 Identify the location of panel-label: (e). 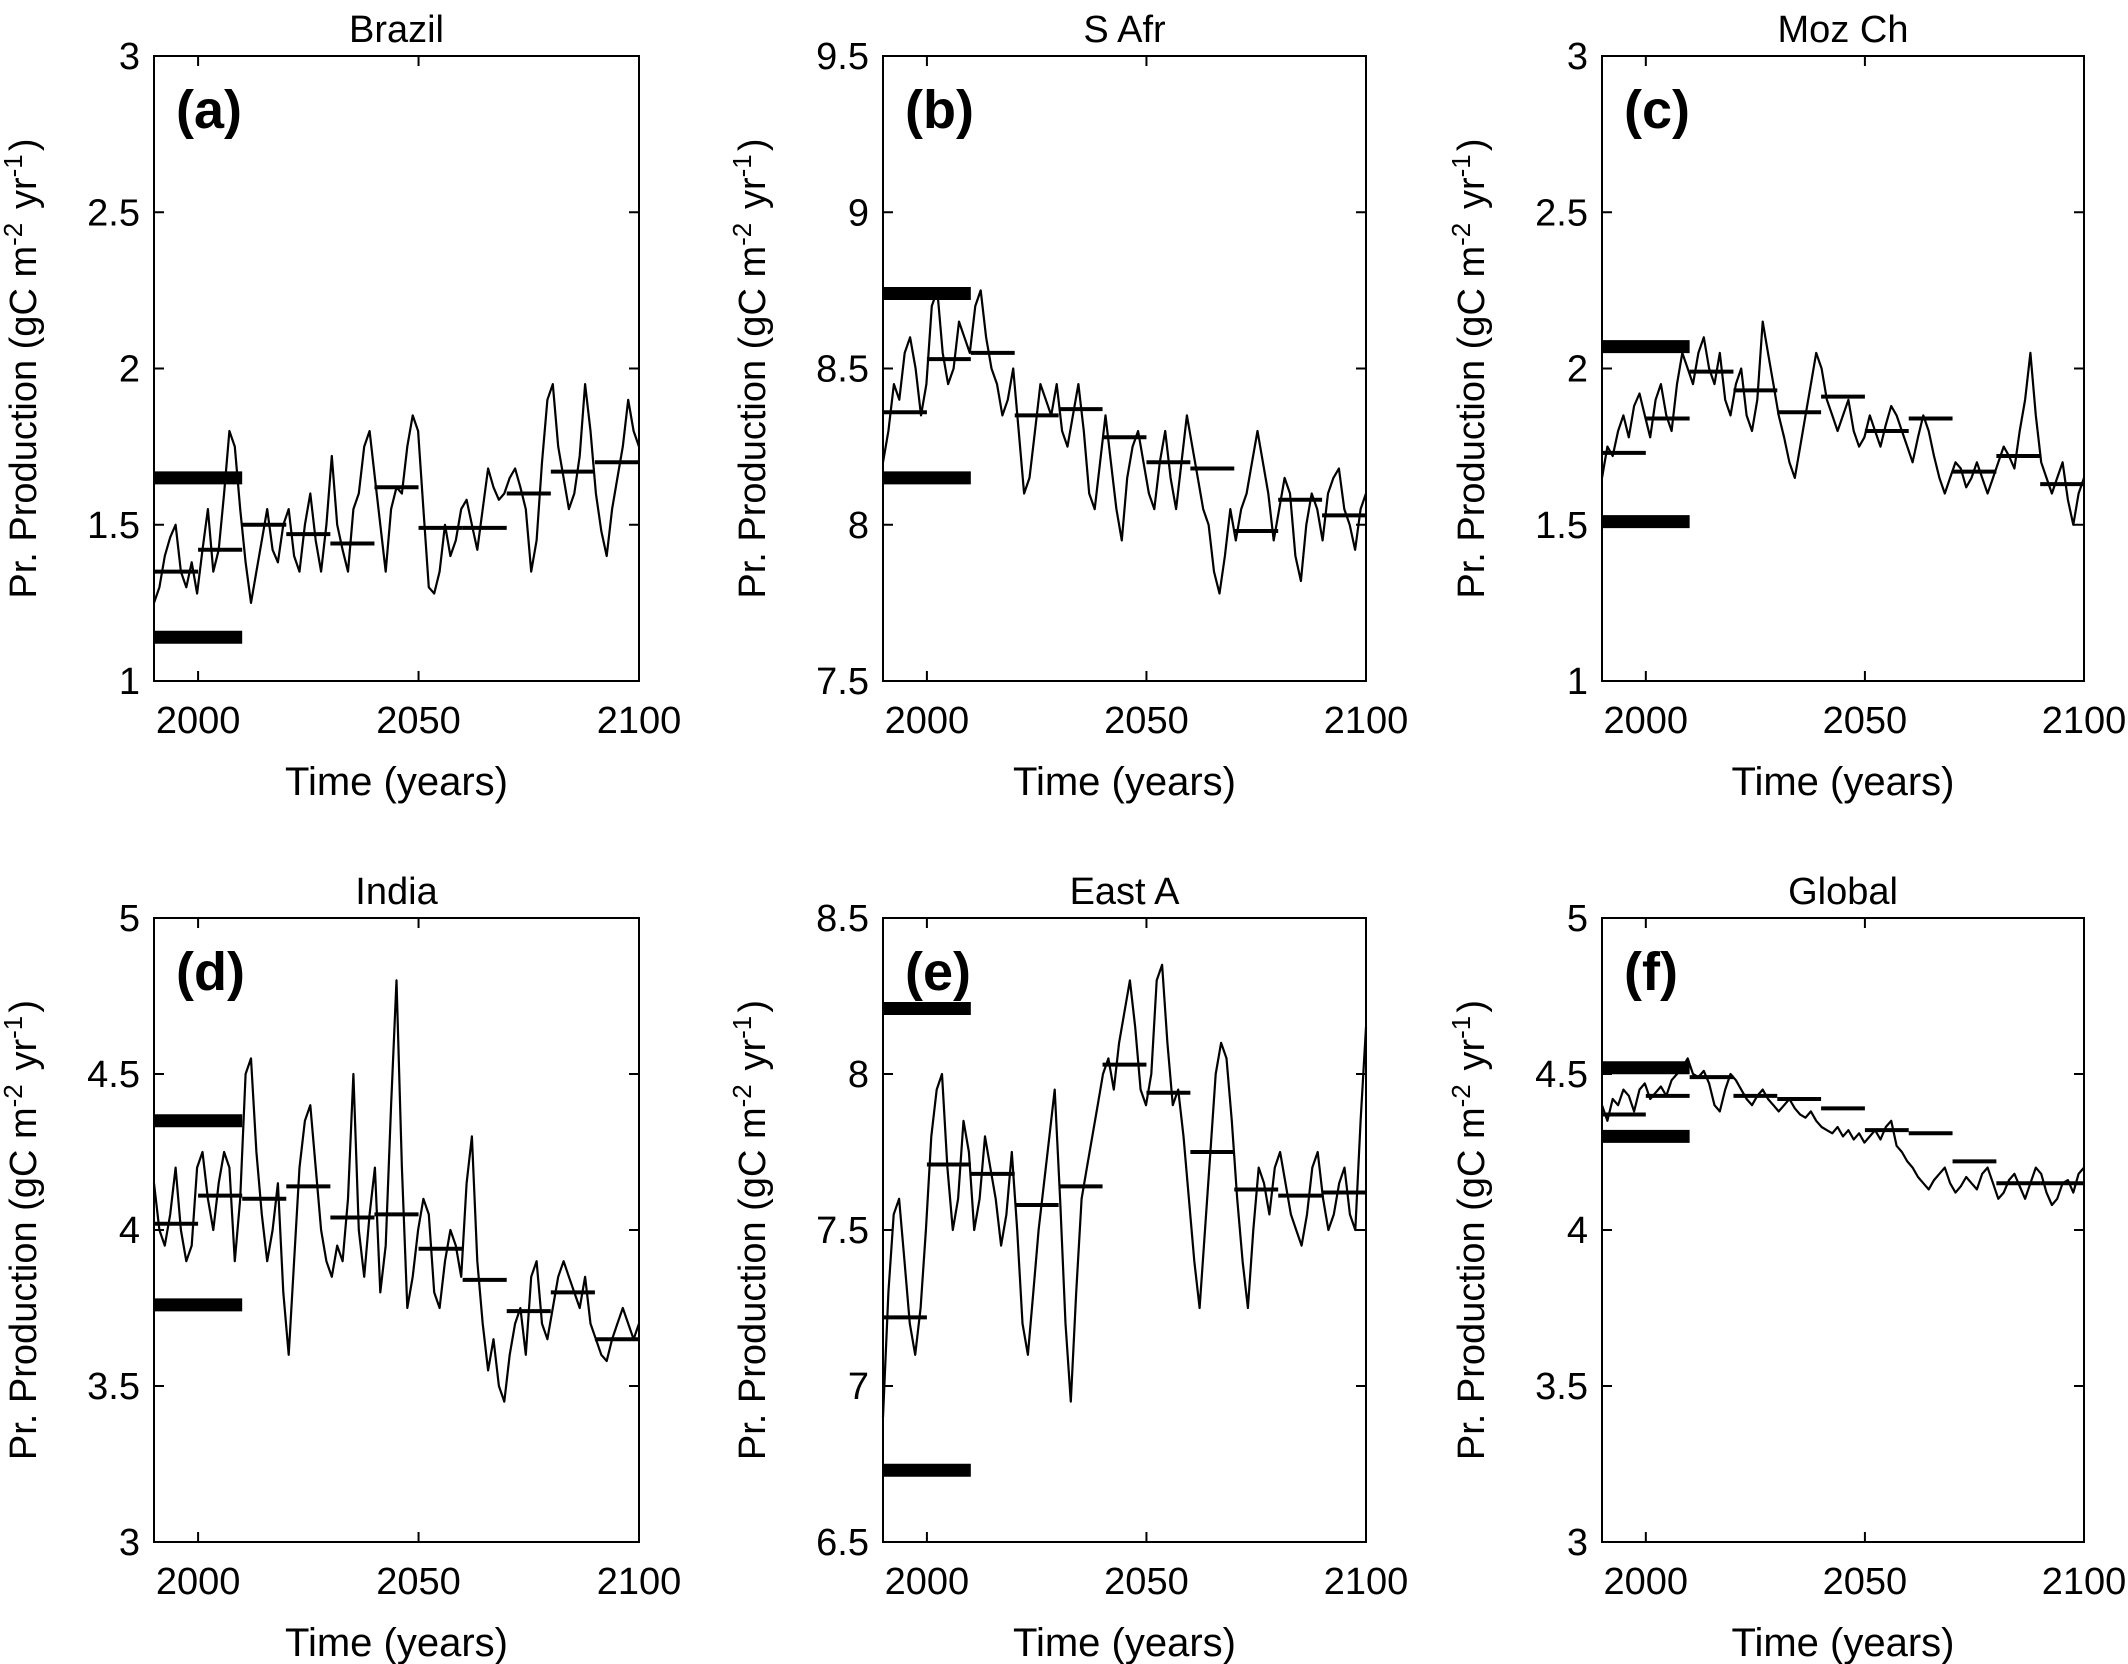
(938, 972).